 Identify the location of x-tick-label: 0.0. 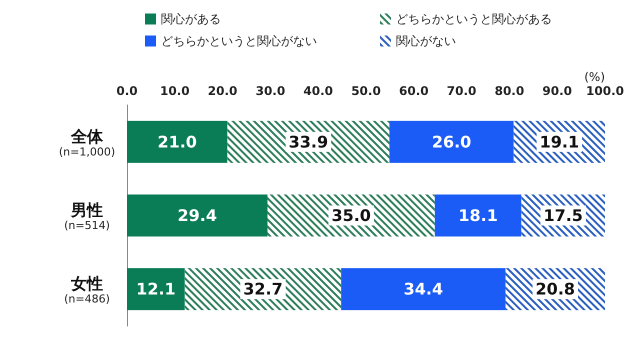
(127, 91).